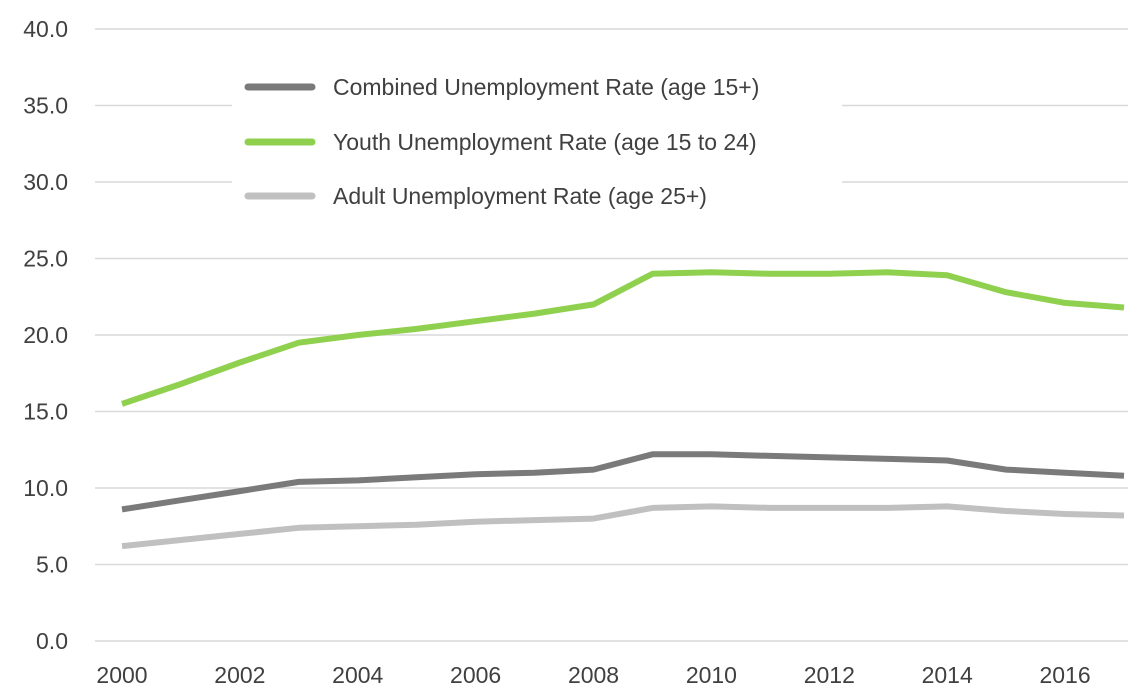 The width and height of the screenshot is (1139, 696). Describe the element at coordinates (45, 259) in the screenshot. I see `y-tick-label: 25.0` at that location.